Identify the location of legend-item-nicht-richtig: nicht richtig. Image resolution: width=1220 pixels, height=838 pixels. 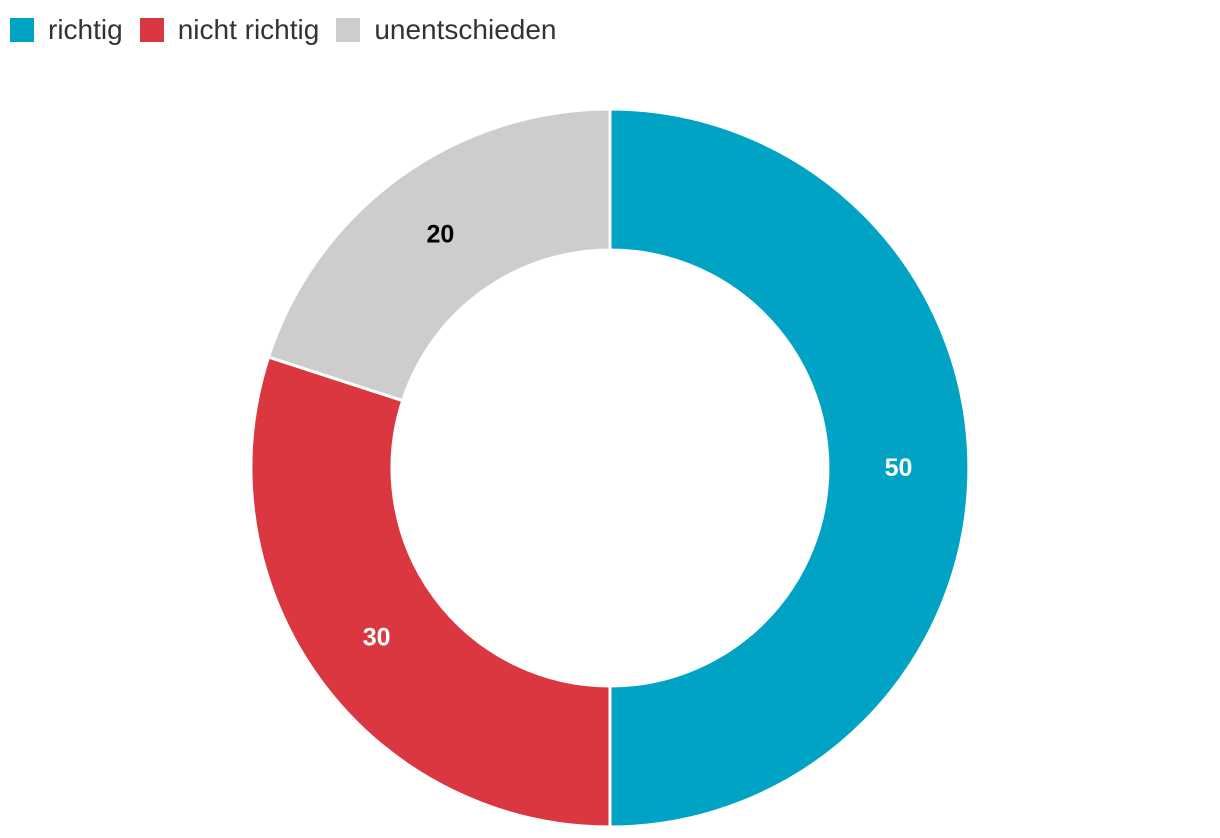
(229, 30).